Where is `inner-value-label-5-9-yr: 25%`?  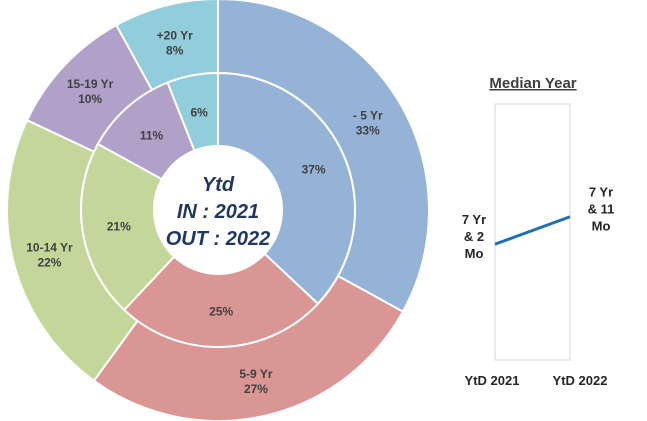 inner-value-label-5-9-yr: 25% is located at coordinates (221, 311).